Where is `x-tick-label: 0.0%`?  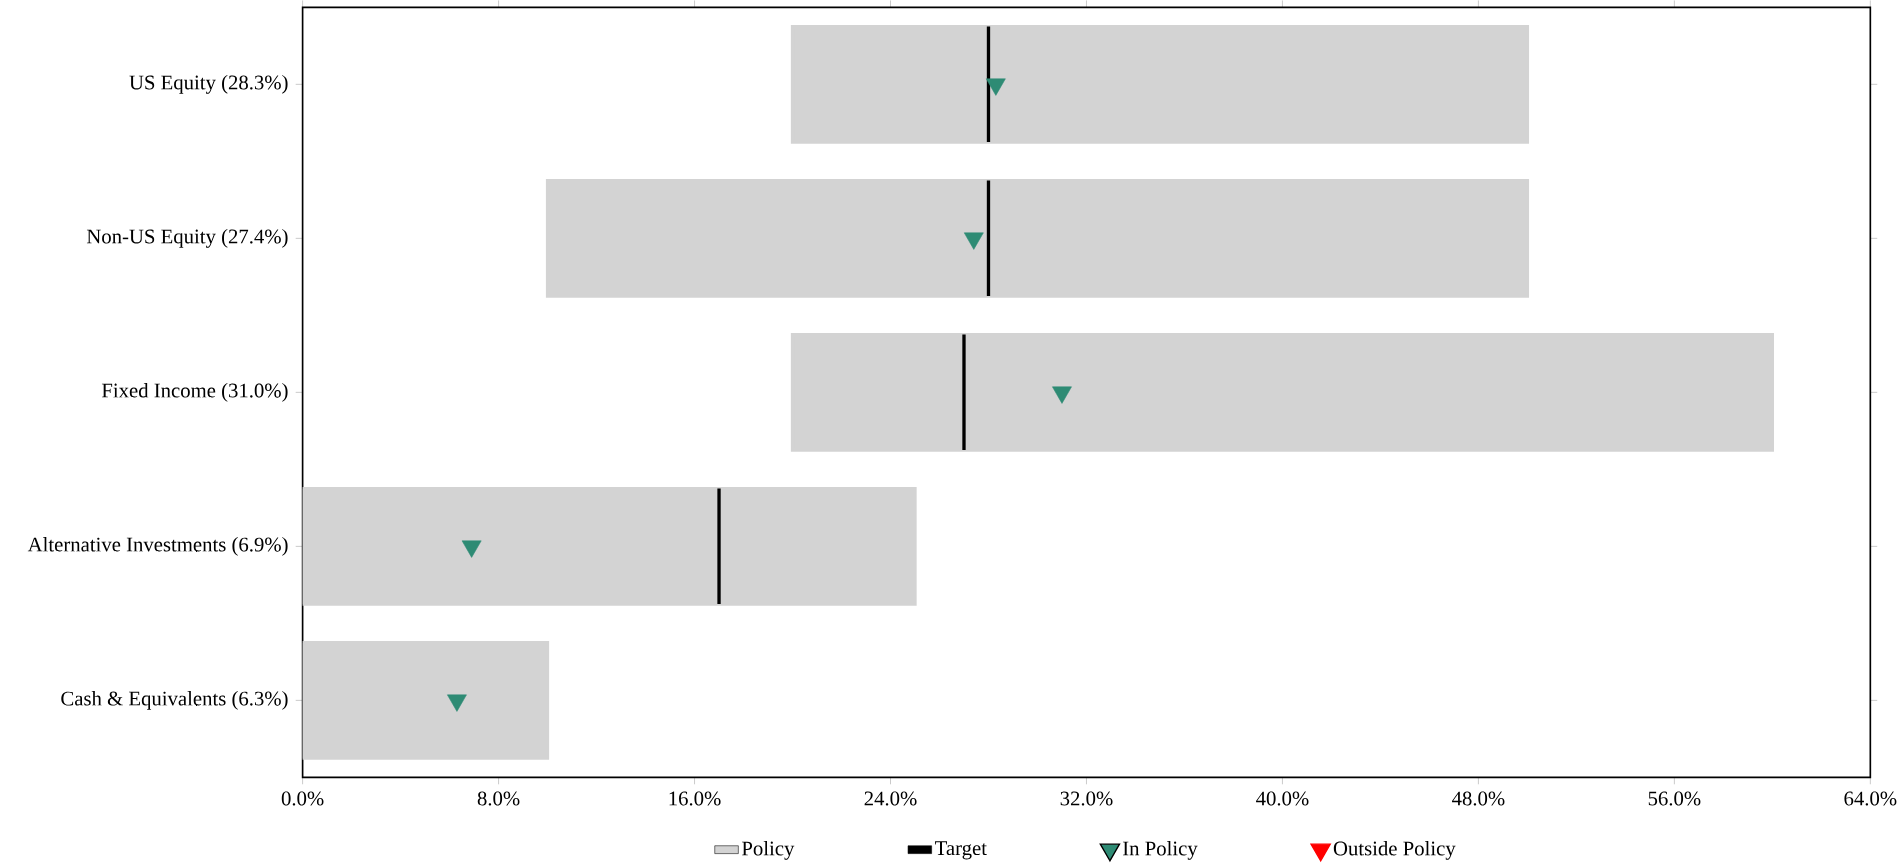
x-tick-label: 0.0% is located at coordinates (302, 798).